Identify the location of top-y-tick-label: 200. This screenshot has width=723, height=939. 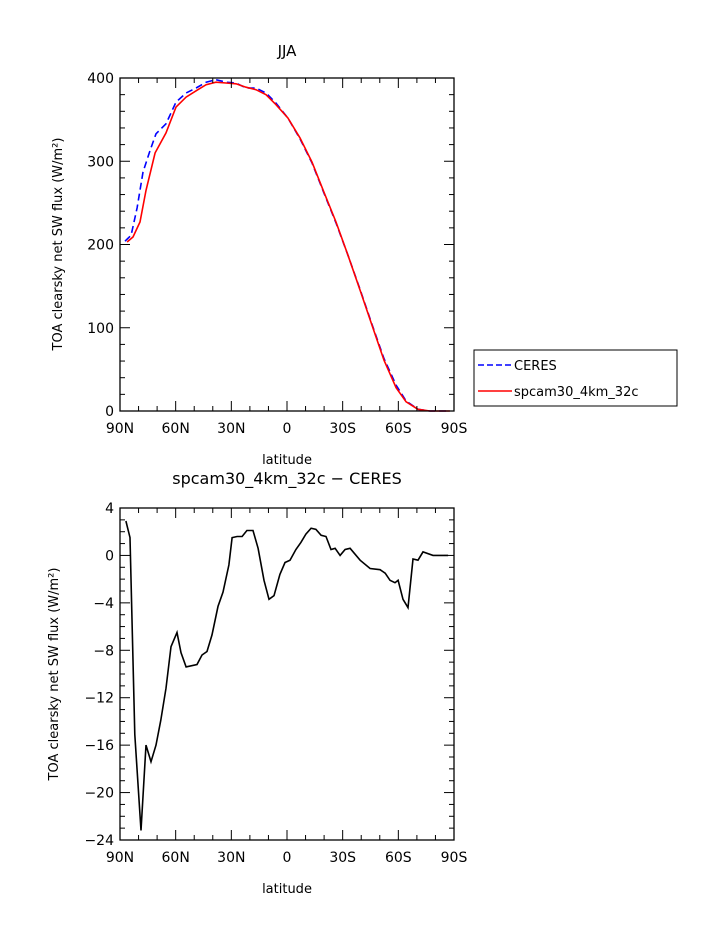
(100, 246).